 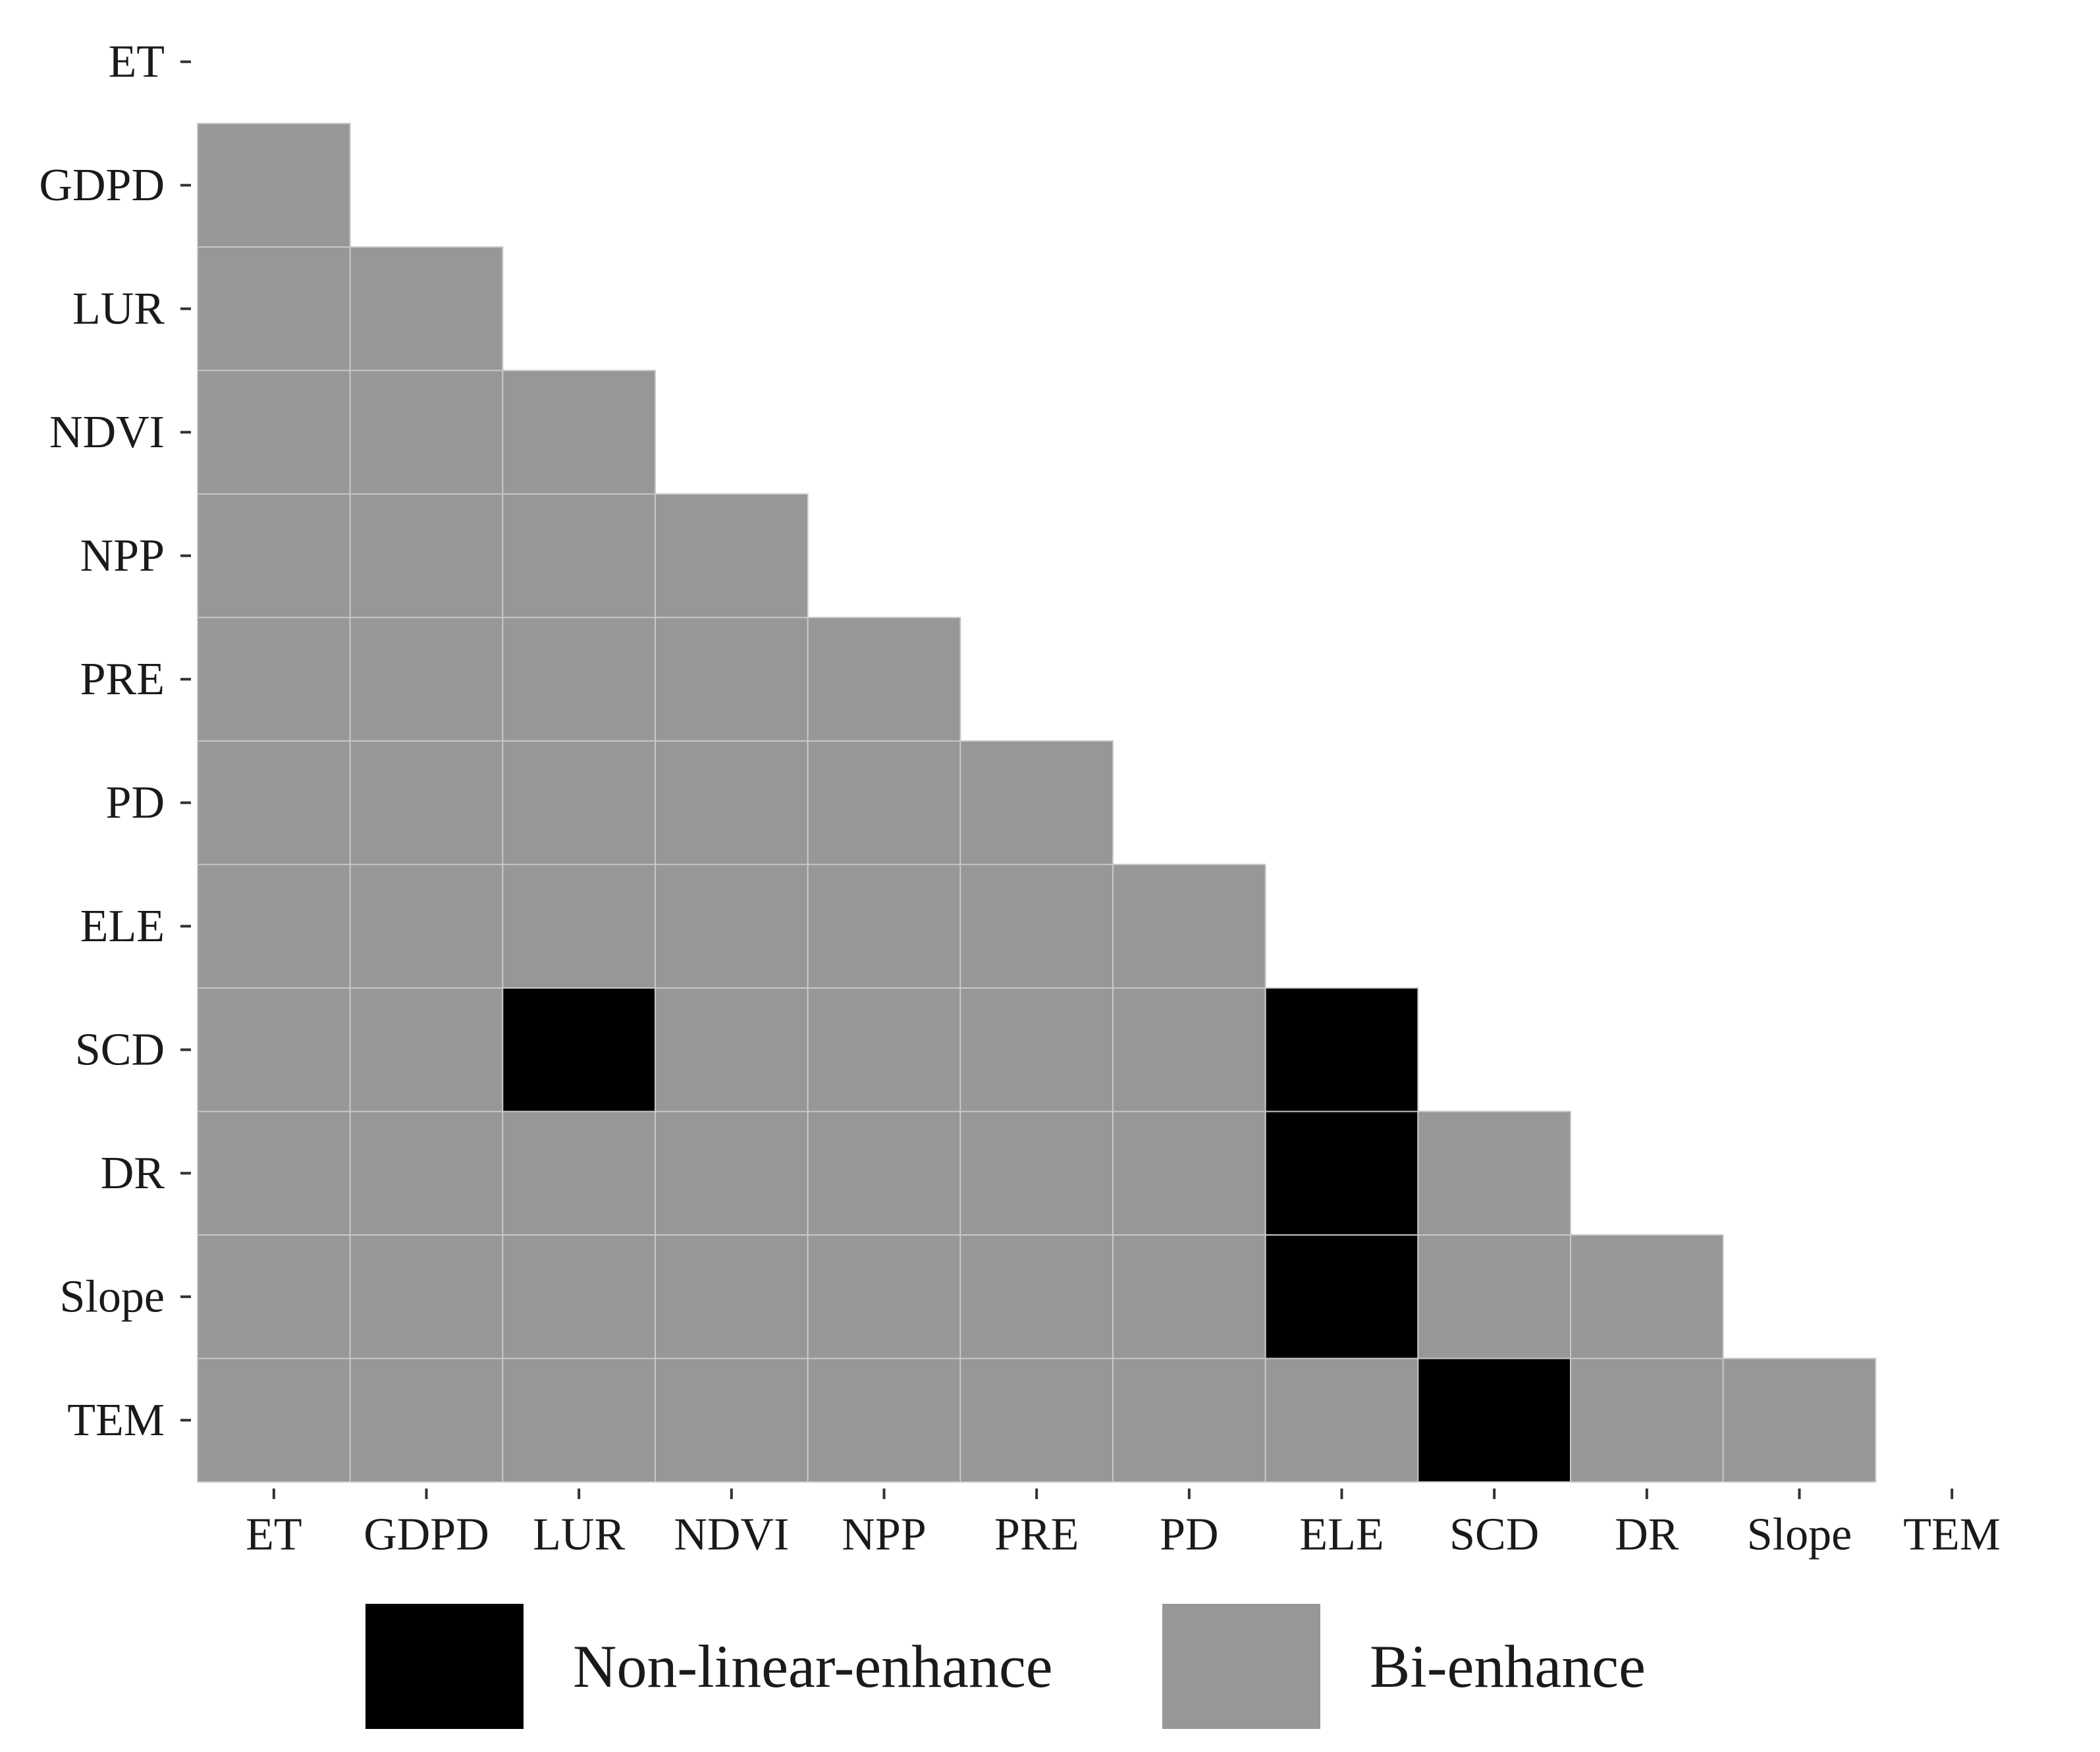 I want to click on x-axis: ET GDPD LUR NDVI NPP PRE PD ELE SCD DR Slope TEM, so click(x=1123, y=1524).